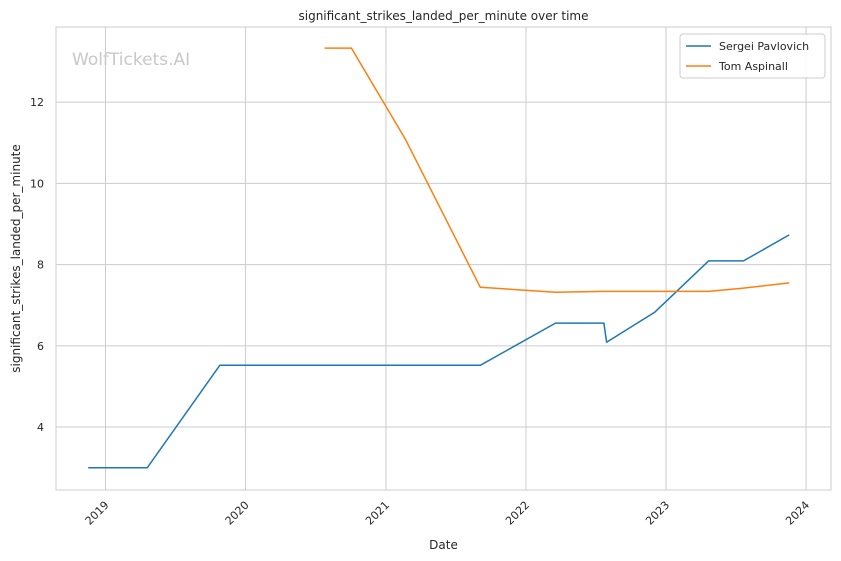 The height and width of the screenshot is (561, 841). Describe the element at coordinates (753, 66) in the screenshot. I see `legend-label: Tom Aspinall` at that location.